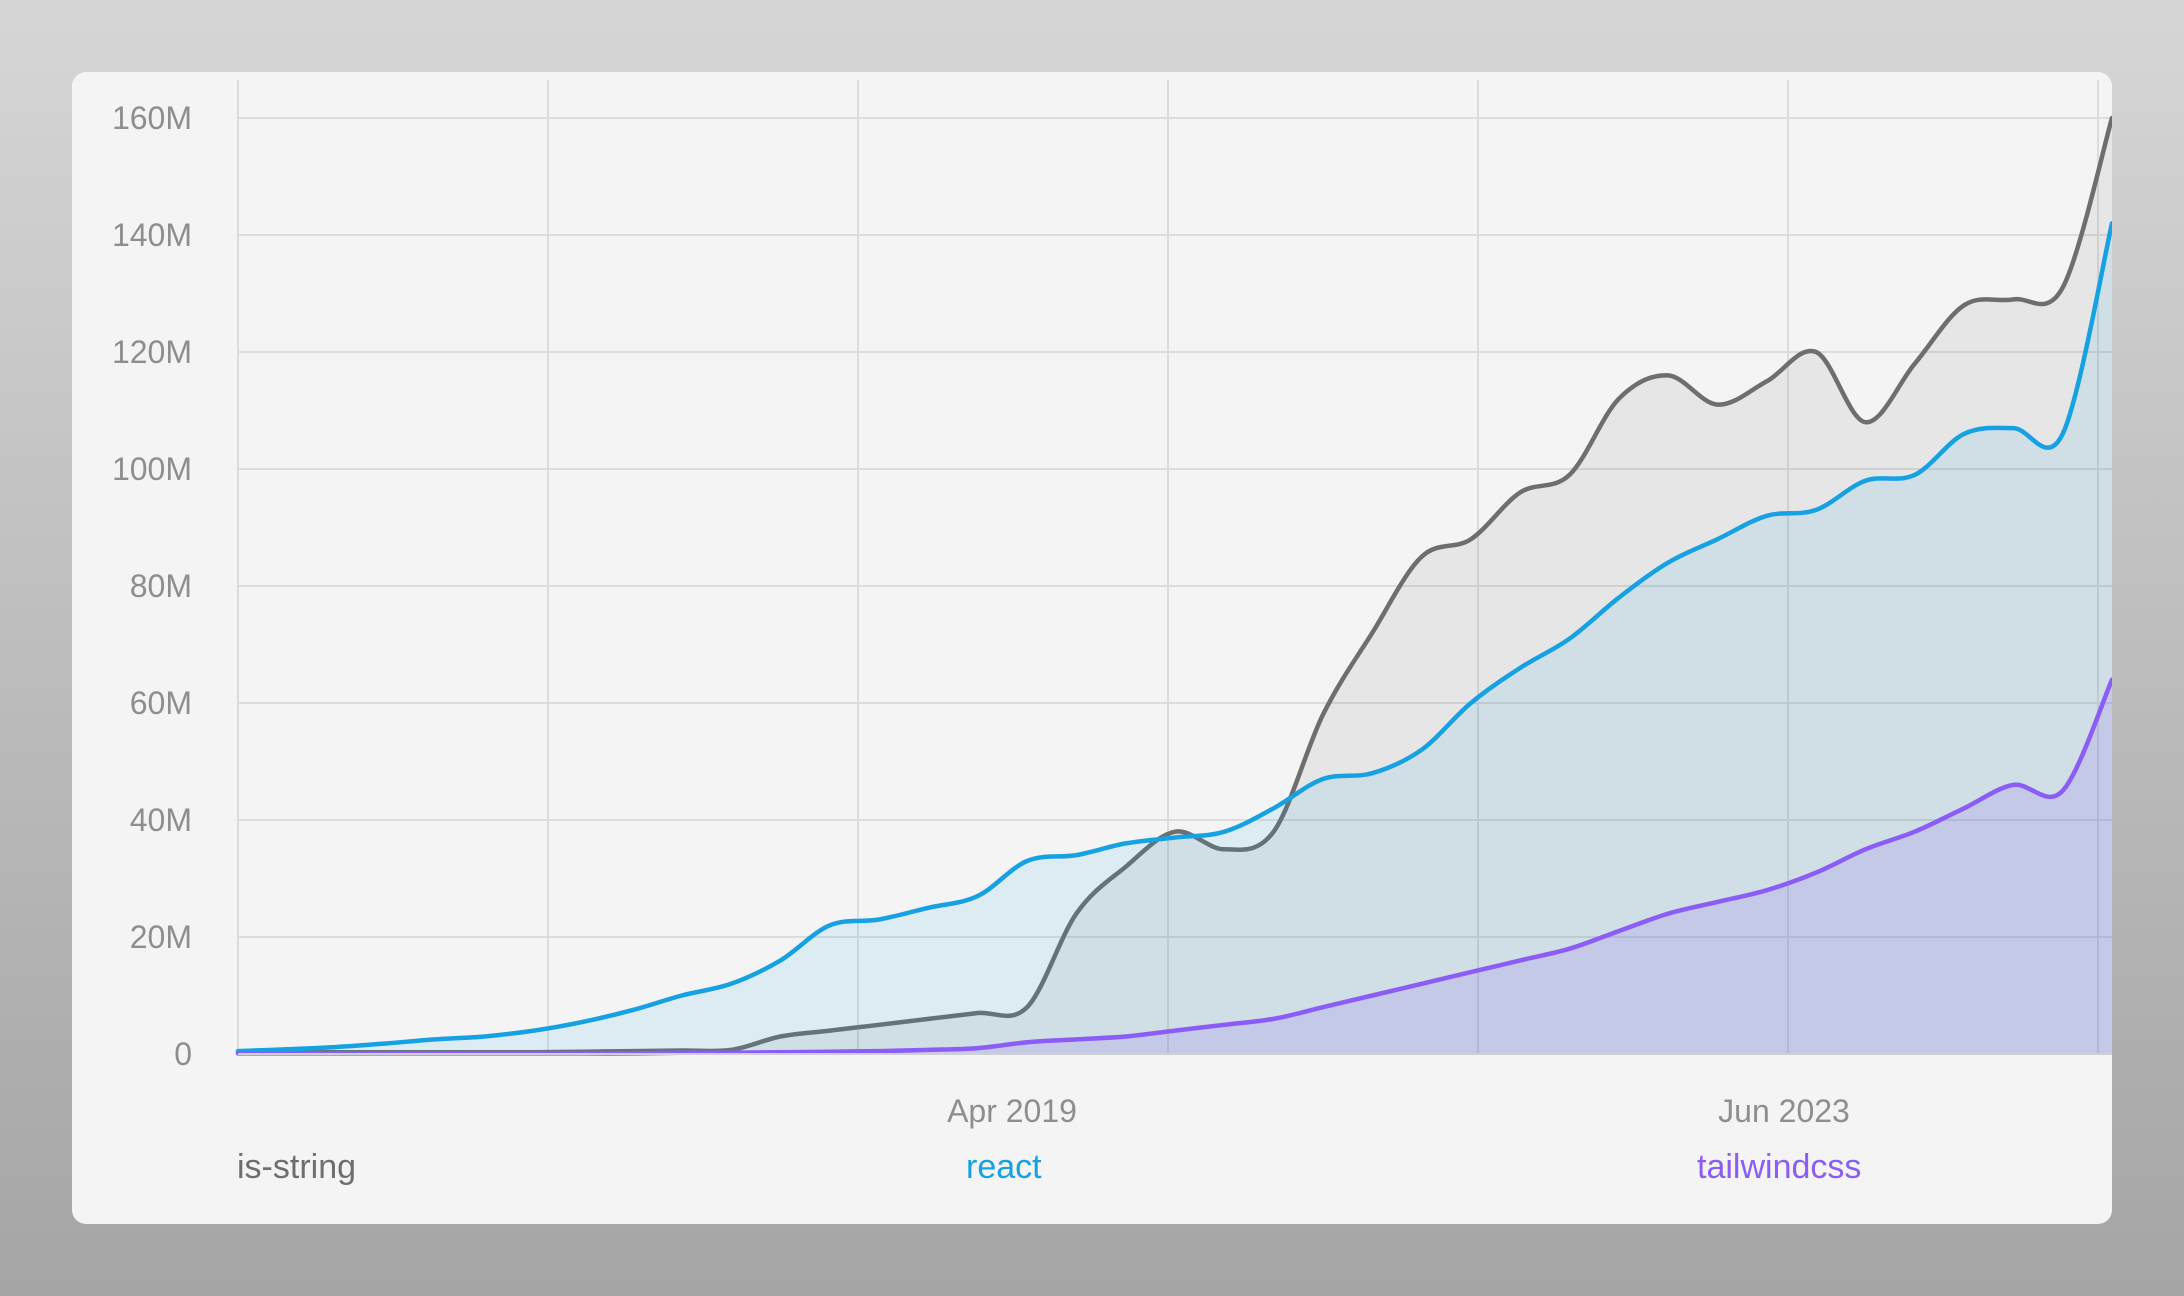 The width and height of the screenshot is (2184, 1296). I want to click on y-tick-label: 120M, so click(152, 352).